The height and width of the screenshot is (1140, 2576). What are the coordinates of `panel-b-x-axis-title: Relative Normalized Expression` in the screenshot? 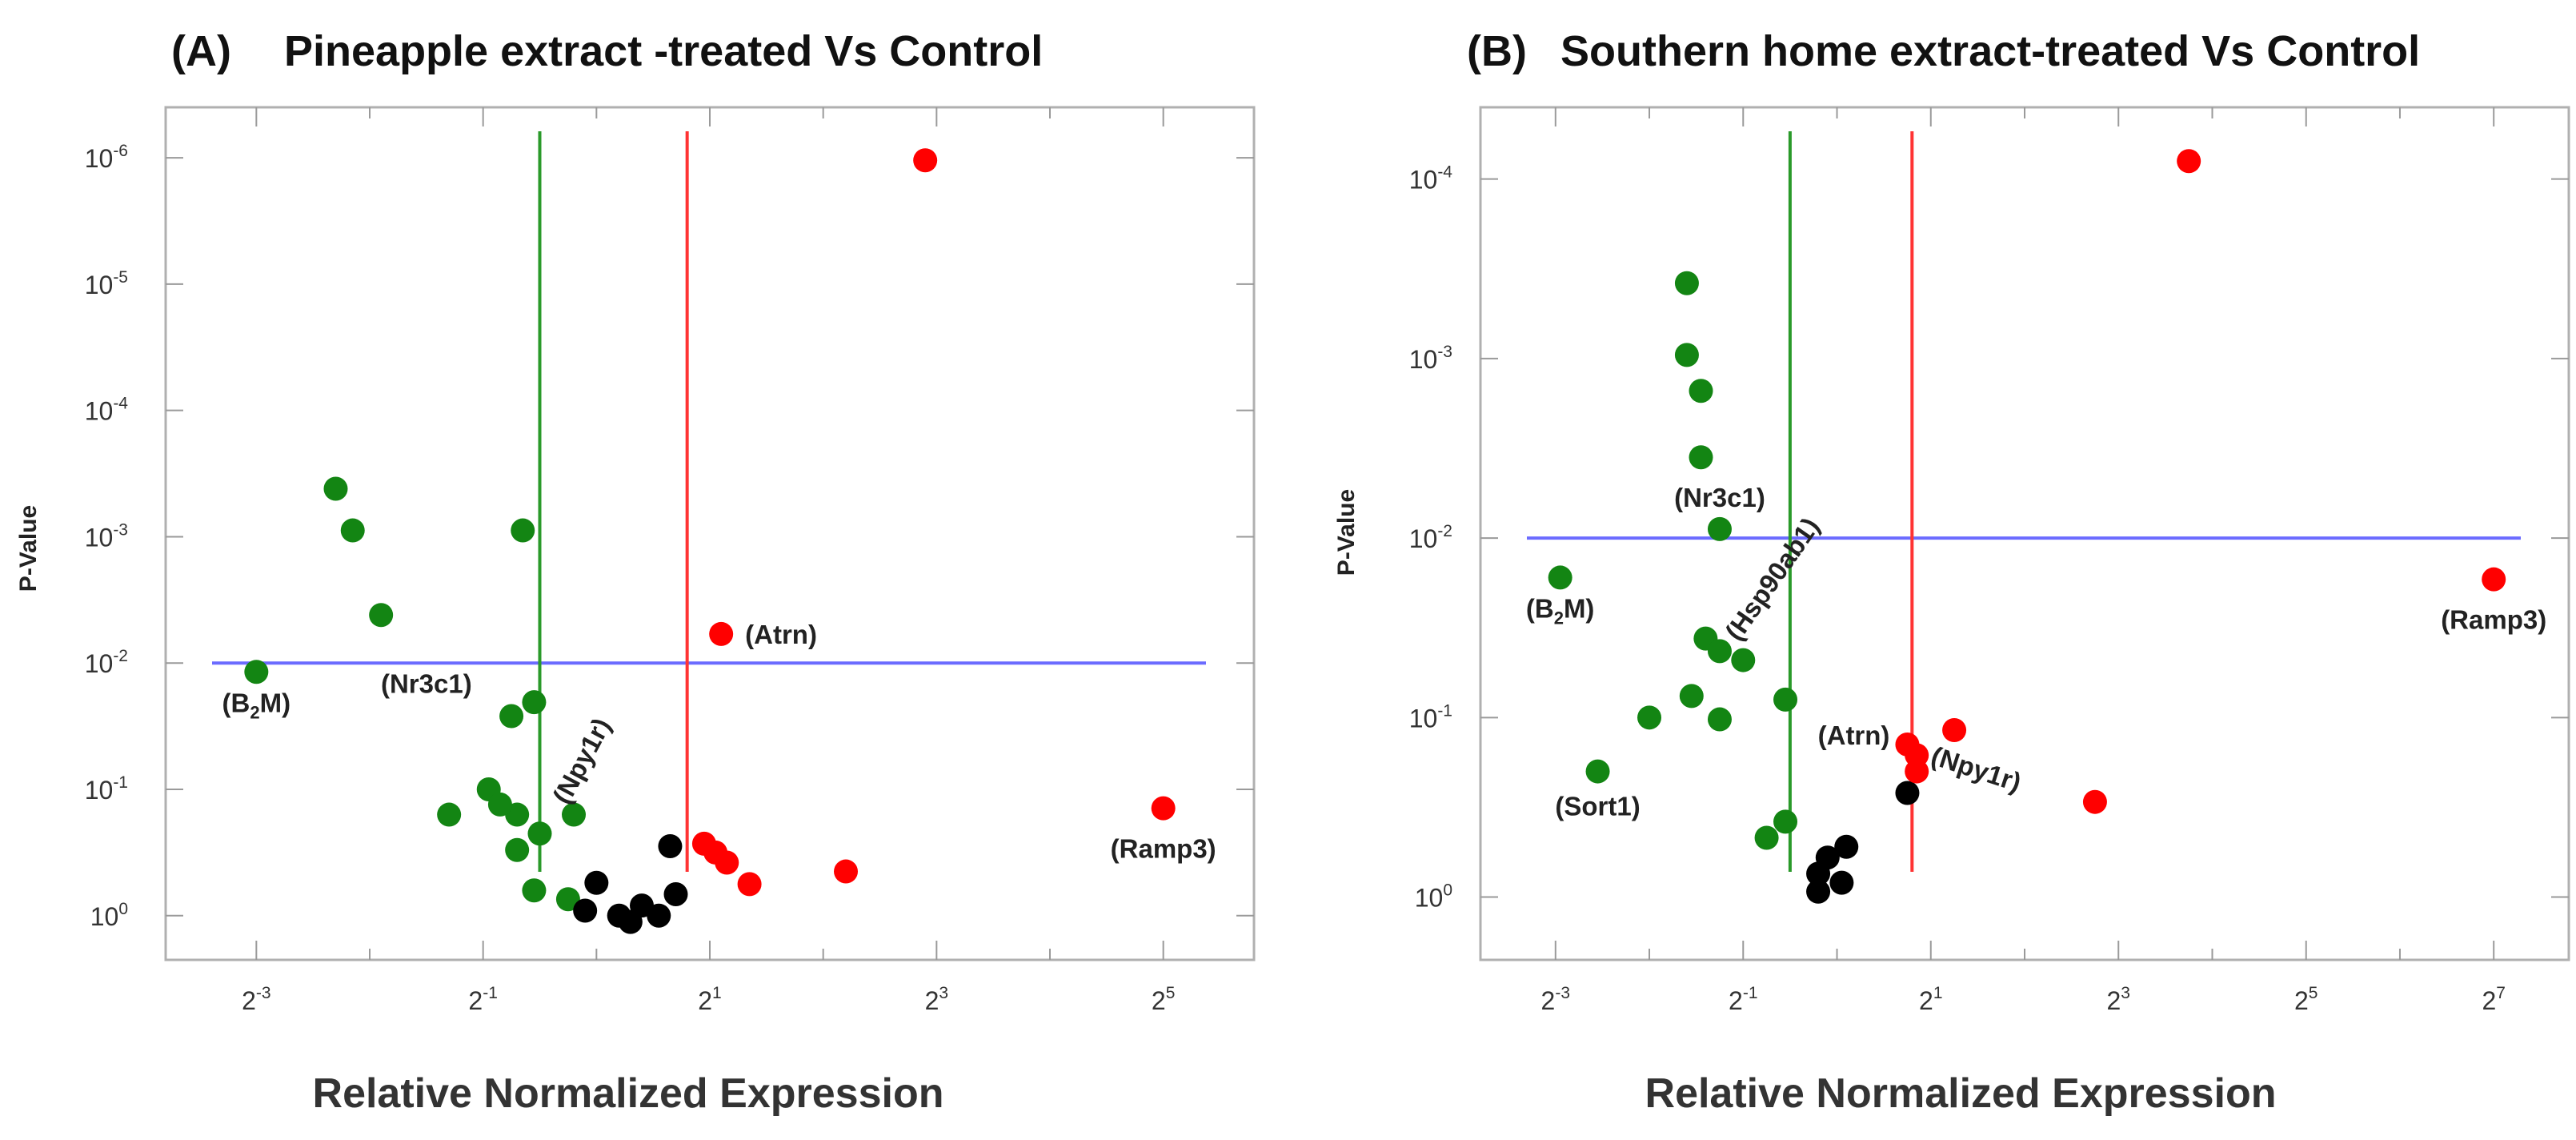 It's located at (1961, 1093).